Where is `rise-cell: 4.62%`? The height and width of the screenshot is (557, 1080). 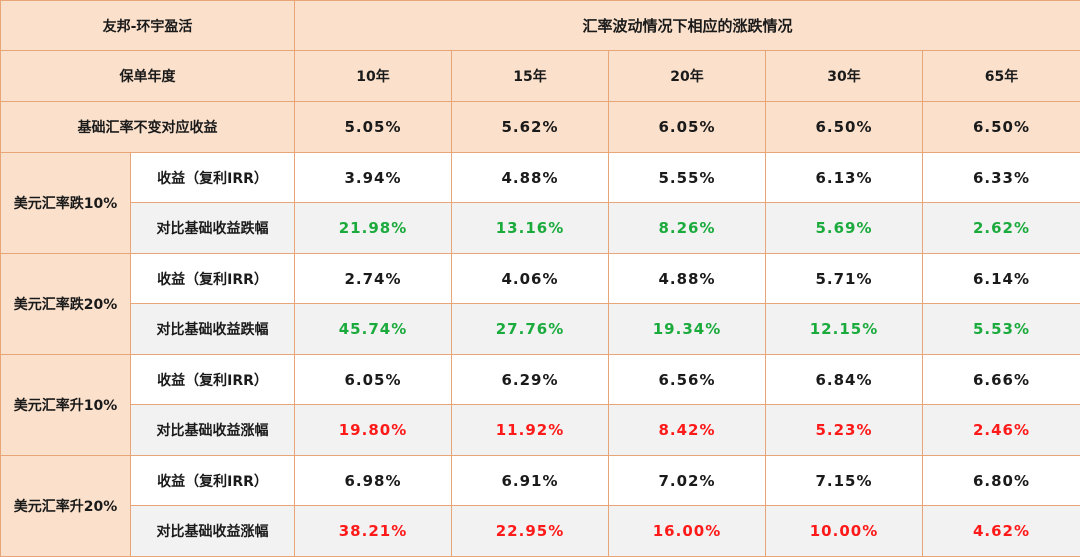
rise-cell: 4.62% is located at coordinates (1001, 531).